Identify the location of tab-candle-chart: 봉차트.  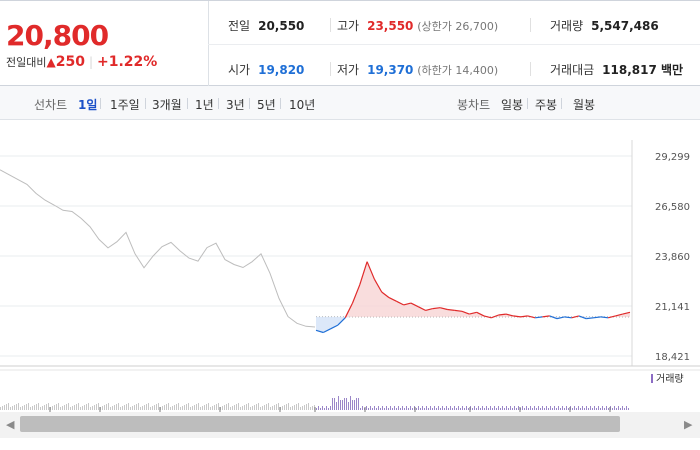
(474, 105).